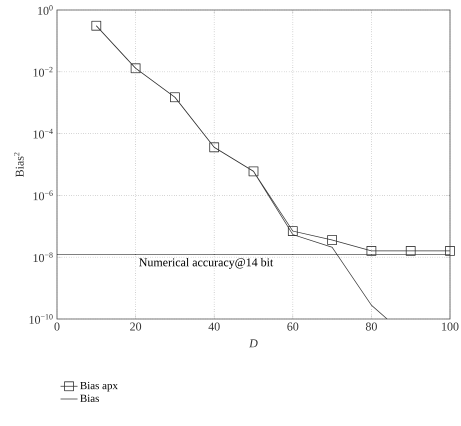 The image size is (461, 426). What do you see at coordinates (450, 326) in the screenshot?
I see `x-tick-label: 100` at bounding box center [450, 326].